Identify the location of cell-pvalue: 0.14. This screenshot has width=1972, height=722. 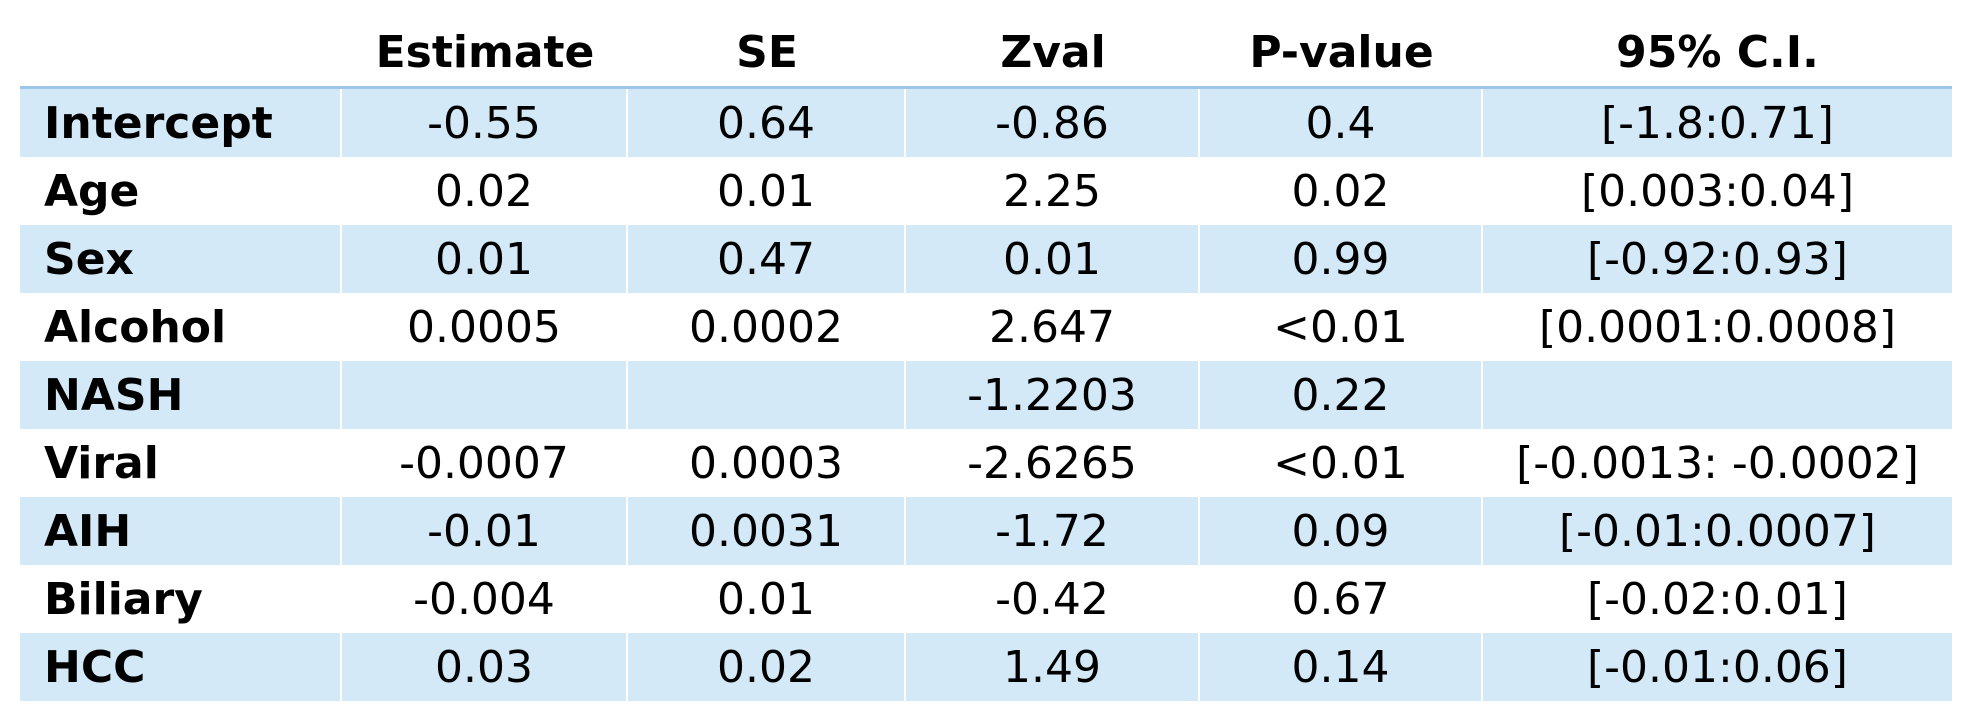
(1341, 667).